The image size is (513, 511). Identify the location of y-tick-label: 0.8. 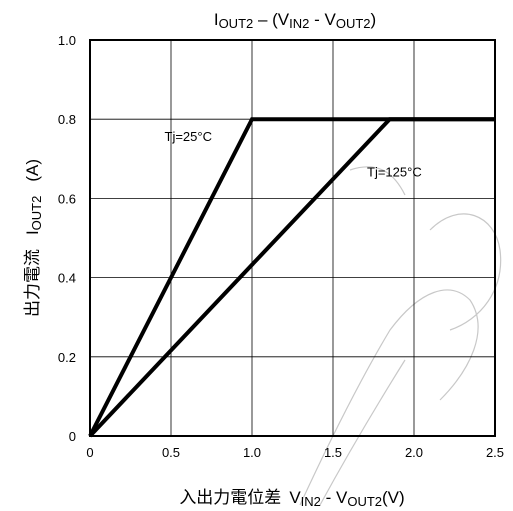
(67, 119).